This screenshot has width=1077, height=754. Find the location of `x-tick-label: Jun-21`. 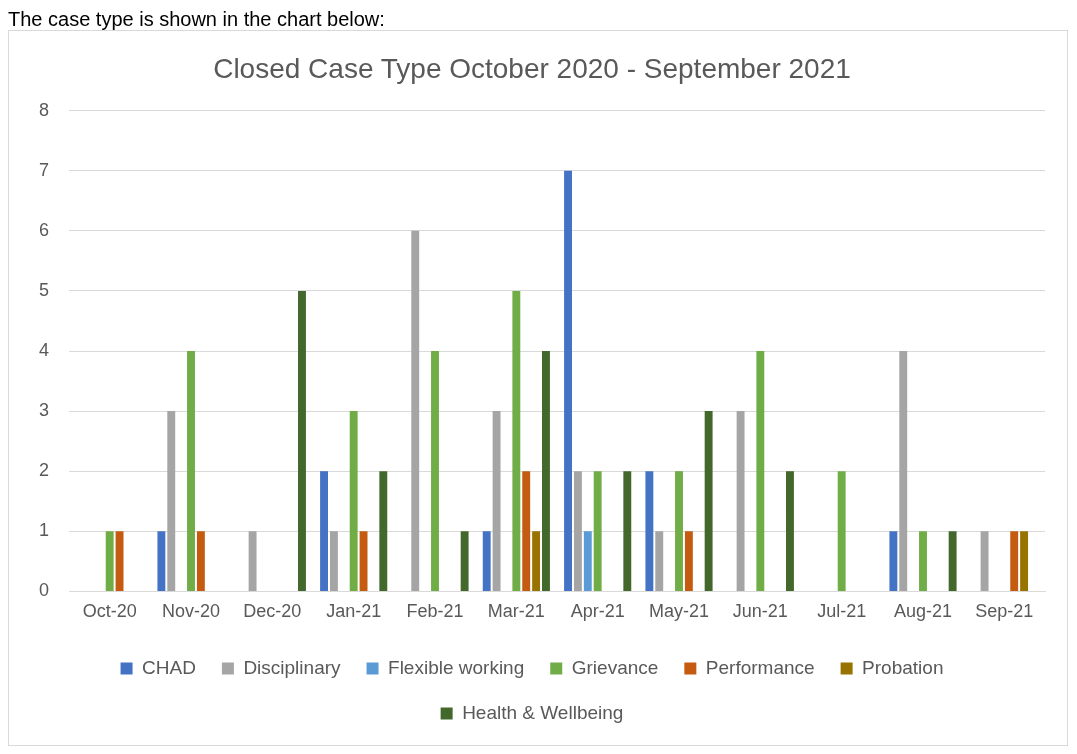

x-tick-label: Jun-21 is located at coordinates (760, 611).